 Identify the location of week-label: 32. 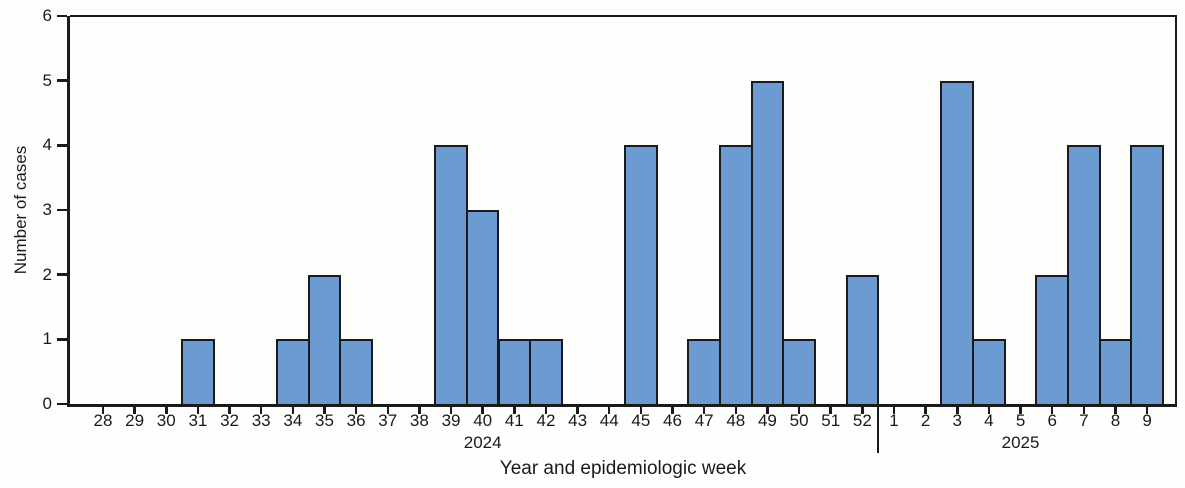
(229, 420).